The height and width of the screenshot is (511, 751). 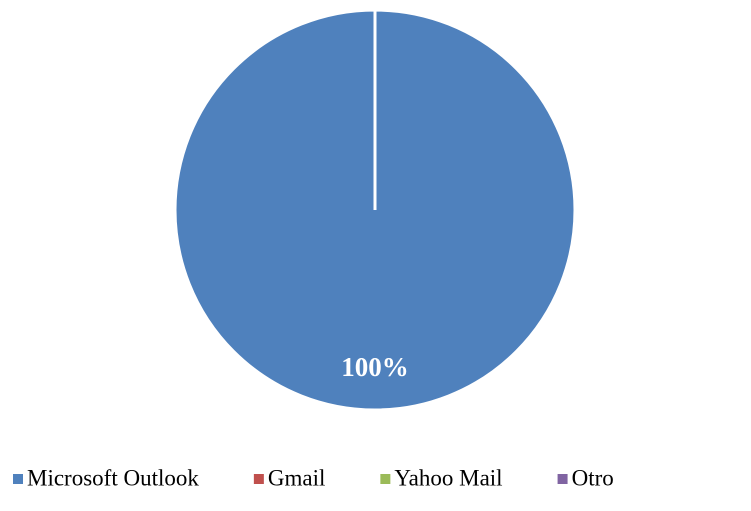 What do you see at coordinates (448, 477) in the screenshot?
I see `legend-text: Yahoo Mail` at bounding box center [448, 477].